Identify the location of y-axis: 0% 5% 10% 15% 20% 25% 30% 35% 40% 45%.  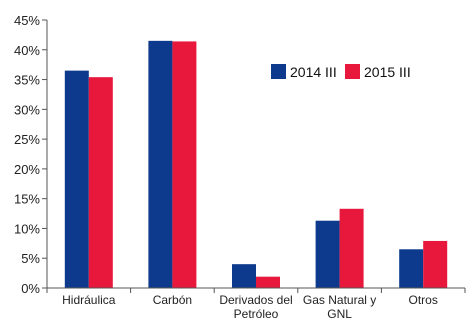
(31, 154).